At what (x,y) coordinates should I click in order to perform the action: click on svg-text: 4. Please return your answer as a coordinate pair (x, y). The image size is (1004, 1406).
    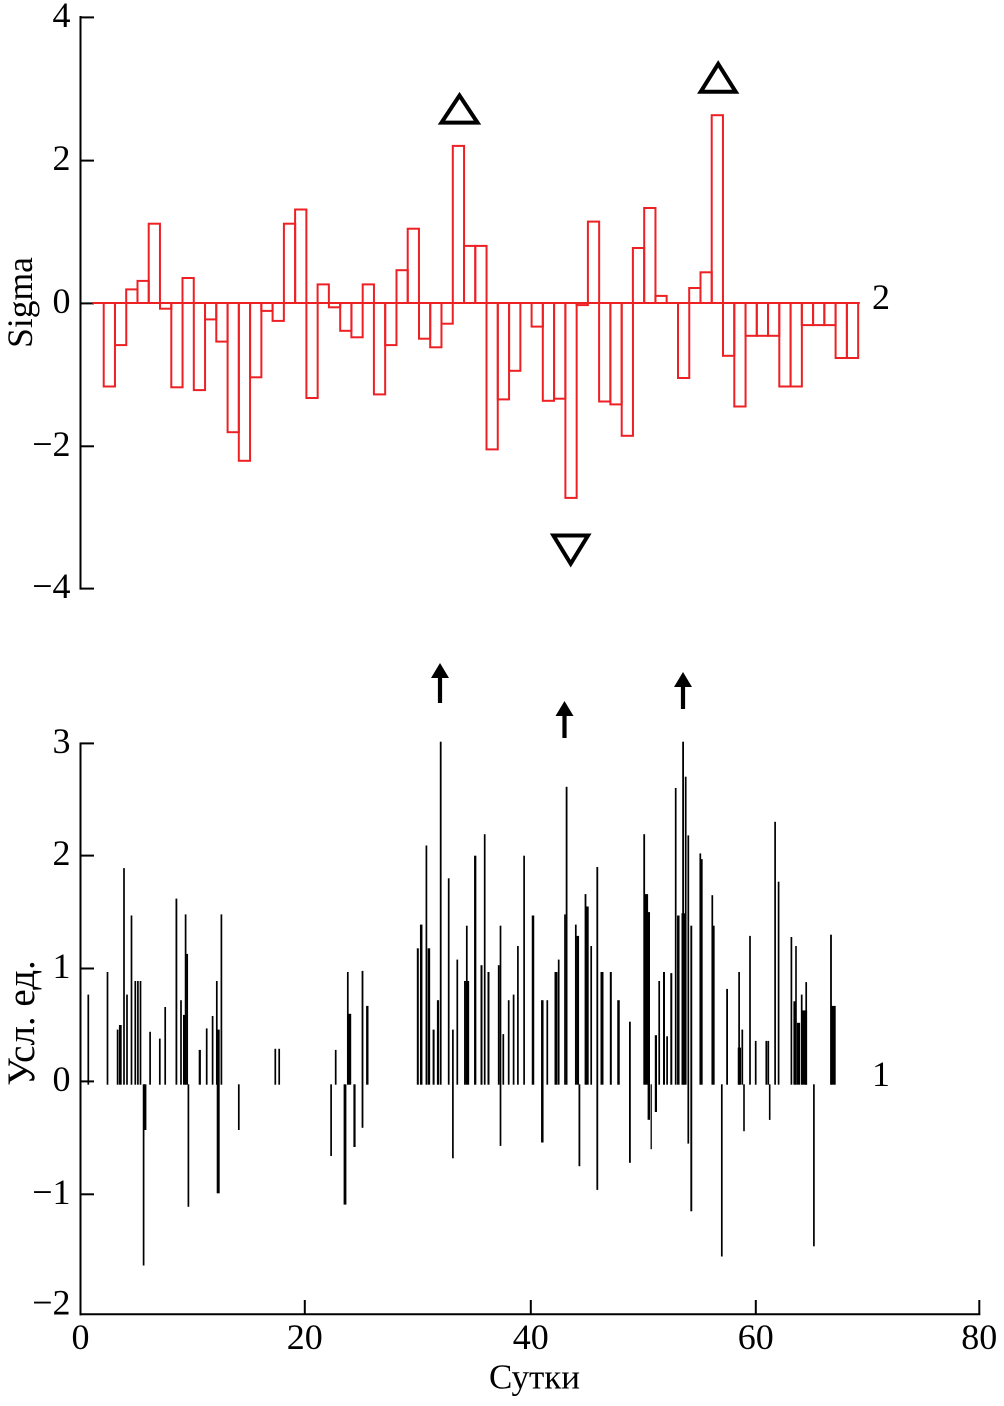
    Looking at the image, I should click on (62, 17).